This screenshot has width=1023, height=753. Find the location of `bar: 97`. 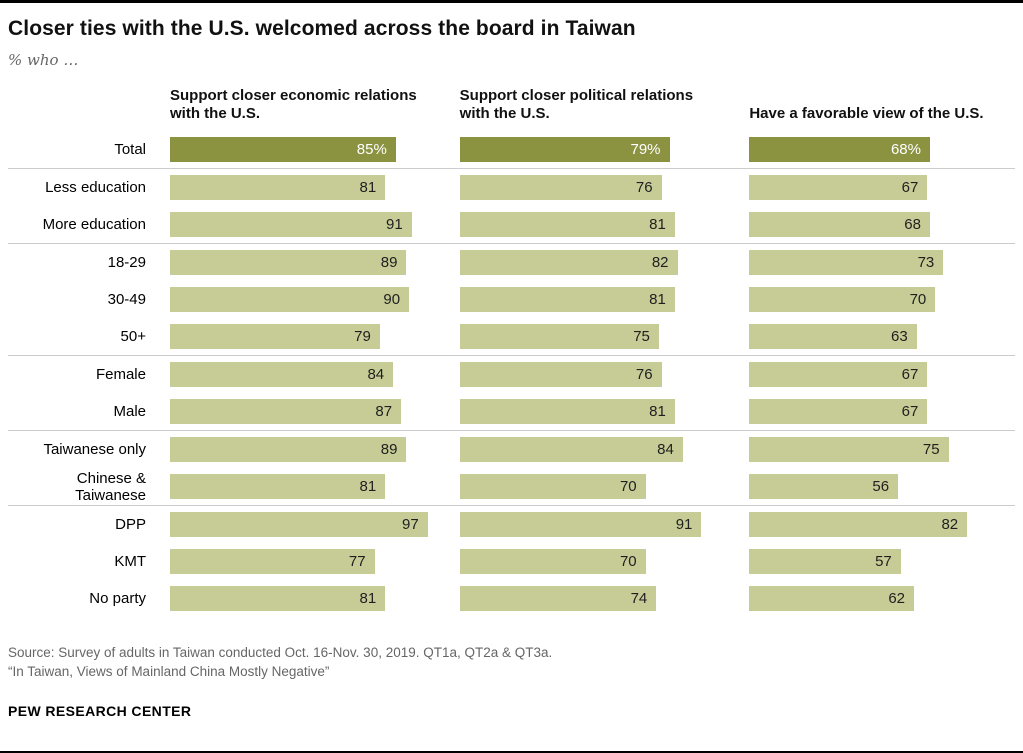

bar: 97 is located at coordinates (299, 524).